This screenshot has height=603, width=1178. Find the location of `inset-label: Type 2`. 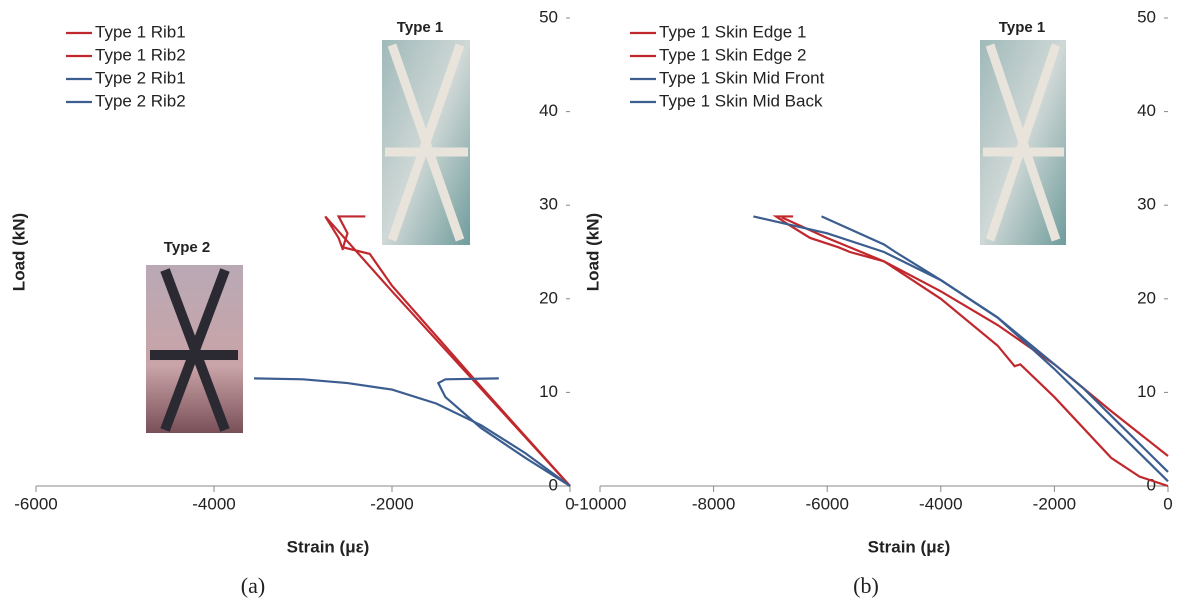

inset-label: Type 2 is located at coordinates (187, 247).